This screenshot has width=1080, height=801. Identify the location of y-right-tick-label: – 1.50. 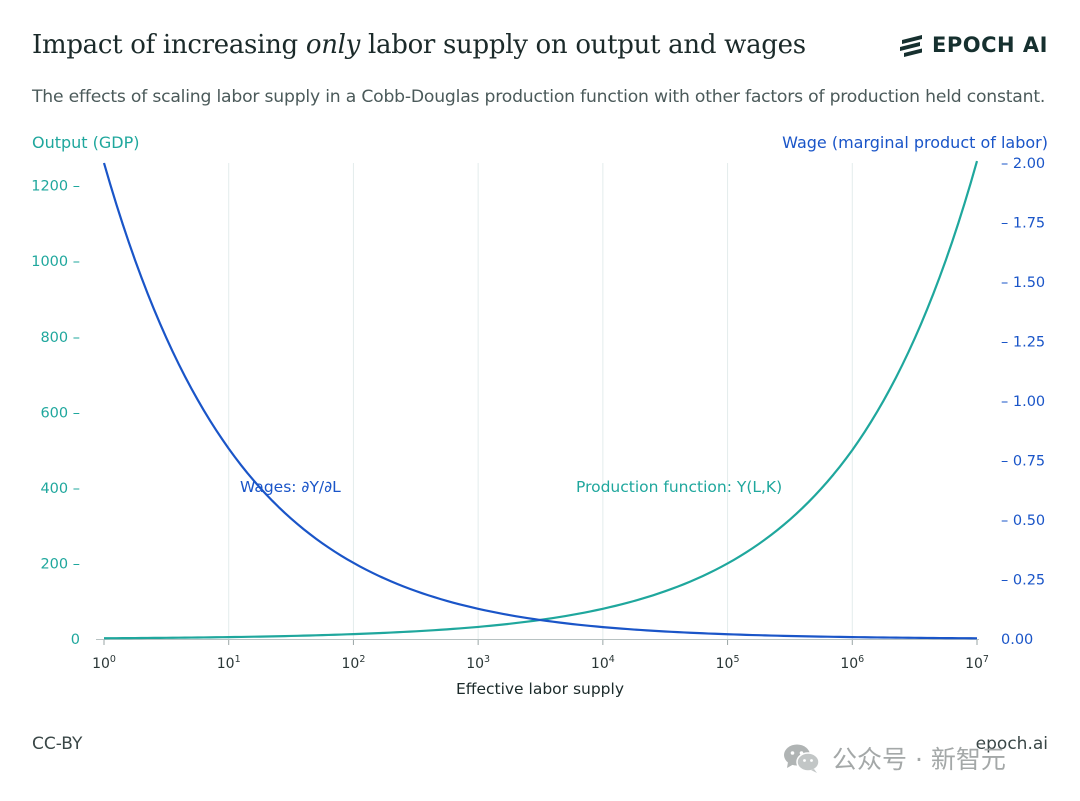
(1023, 283).